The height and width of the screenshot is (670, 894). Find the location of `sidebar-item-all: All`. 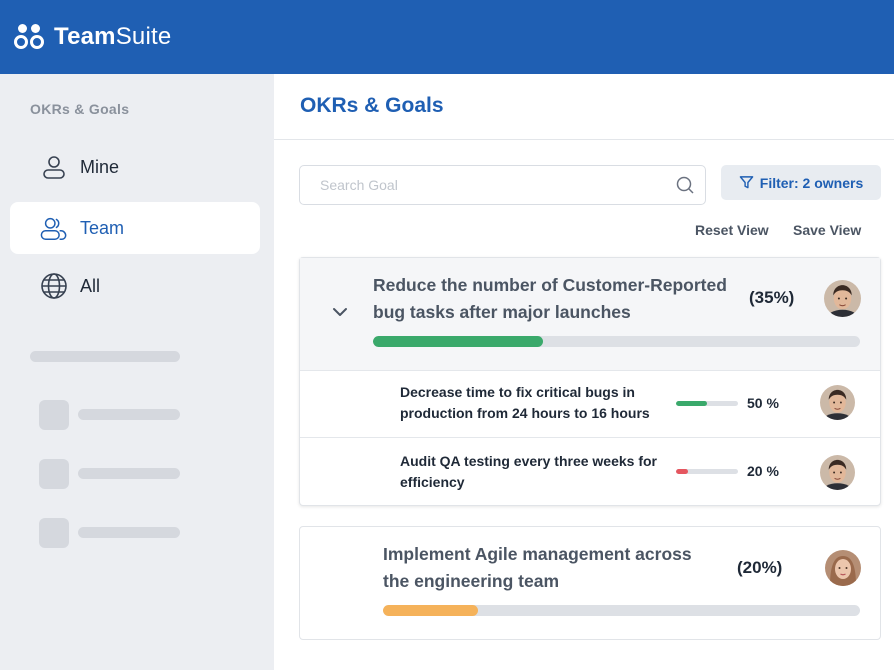

sidebar-item-all: All is located at coordinates (135, 286).